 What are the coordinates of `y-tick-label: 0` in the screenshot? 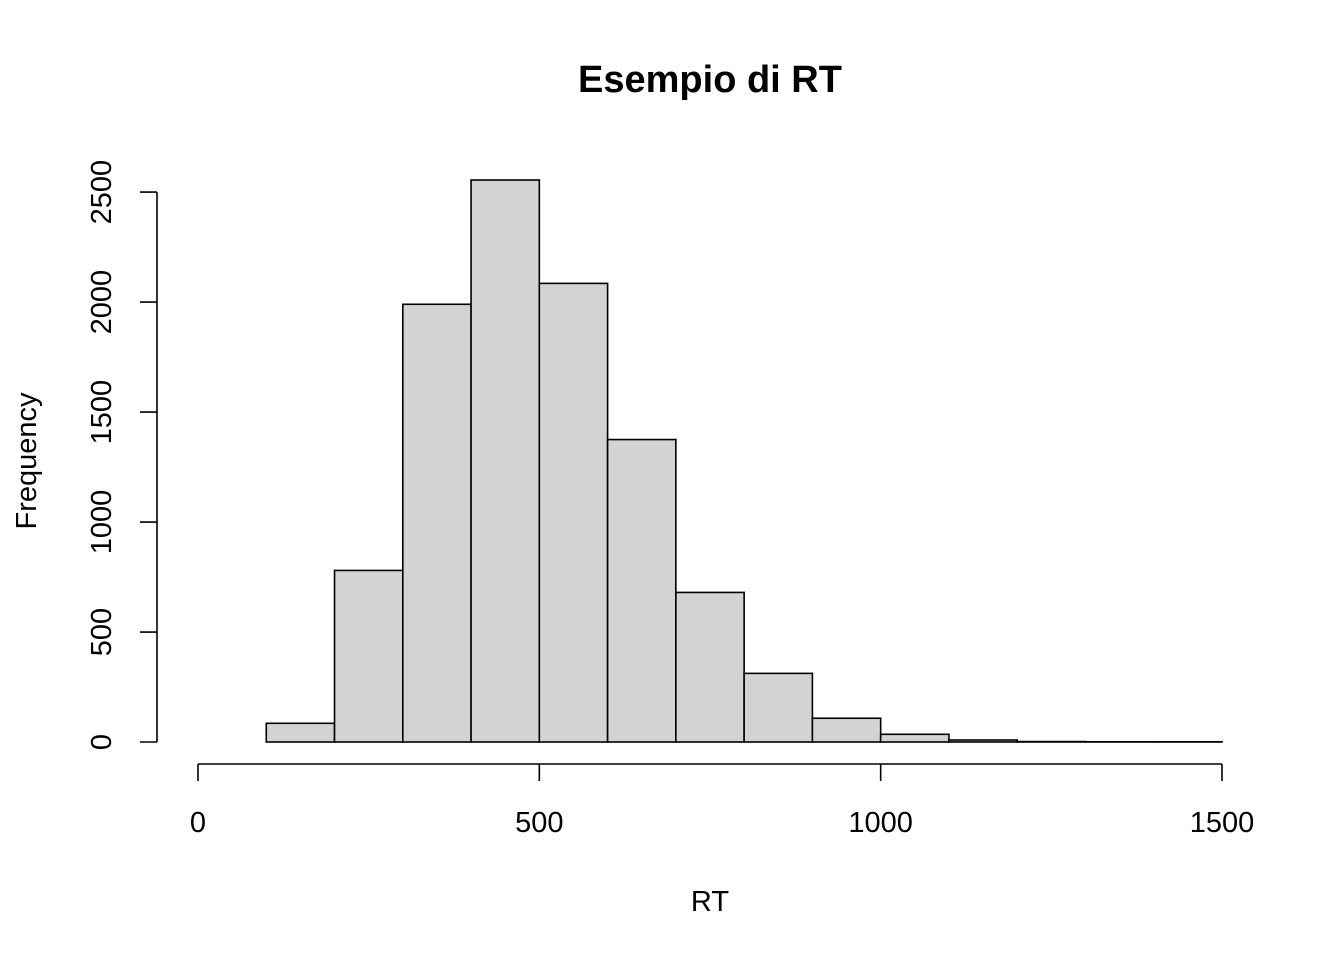 It's located at (102, 742).